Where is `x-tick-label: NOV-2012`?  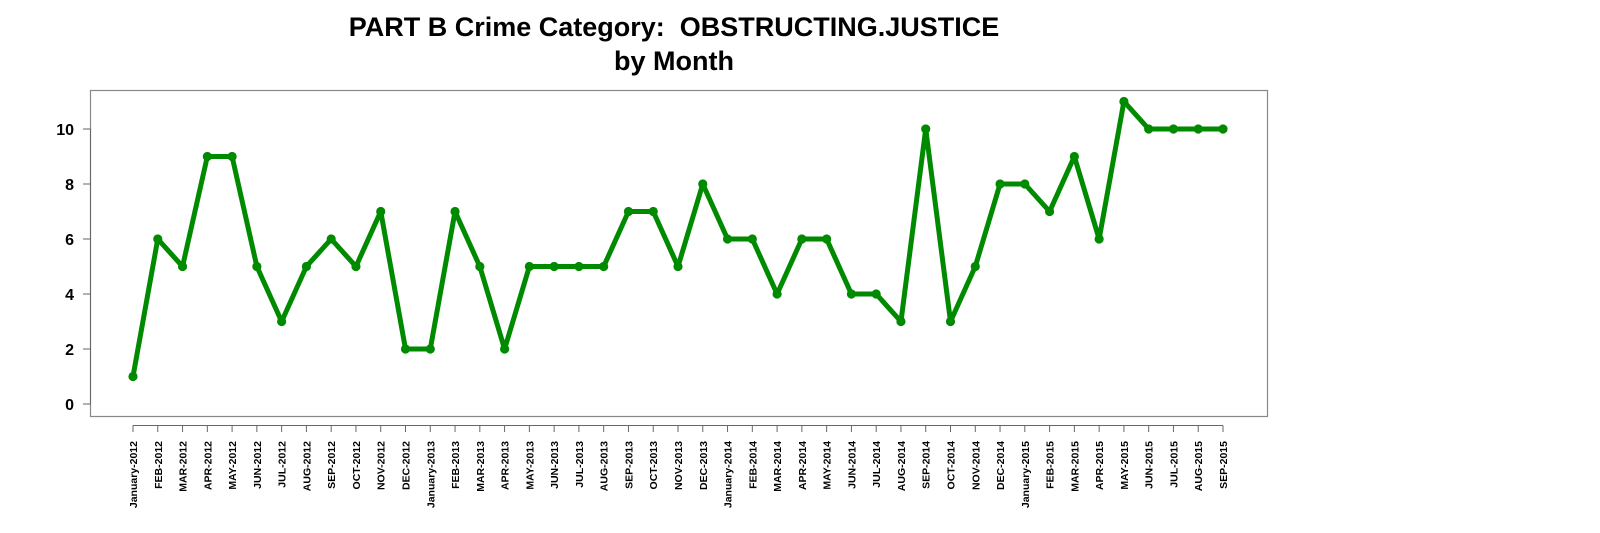
x-tick-label: NOV-2012 is located at coordinates (382, 465).